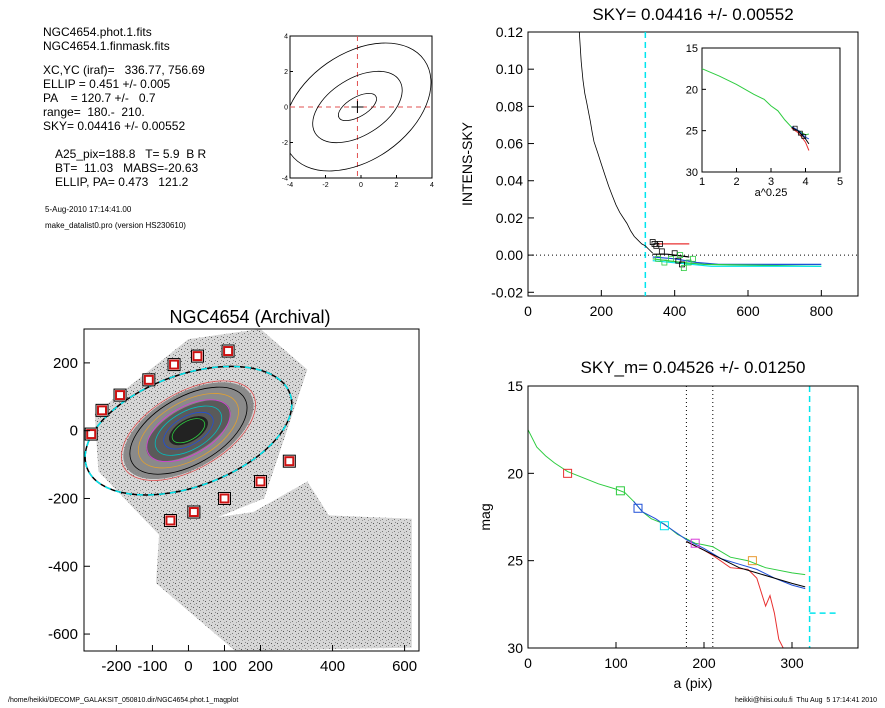  I want to click on galaxy-core, so click(188, 431).